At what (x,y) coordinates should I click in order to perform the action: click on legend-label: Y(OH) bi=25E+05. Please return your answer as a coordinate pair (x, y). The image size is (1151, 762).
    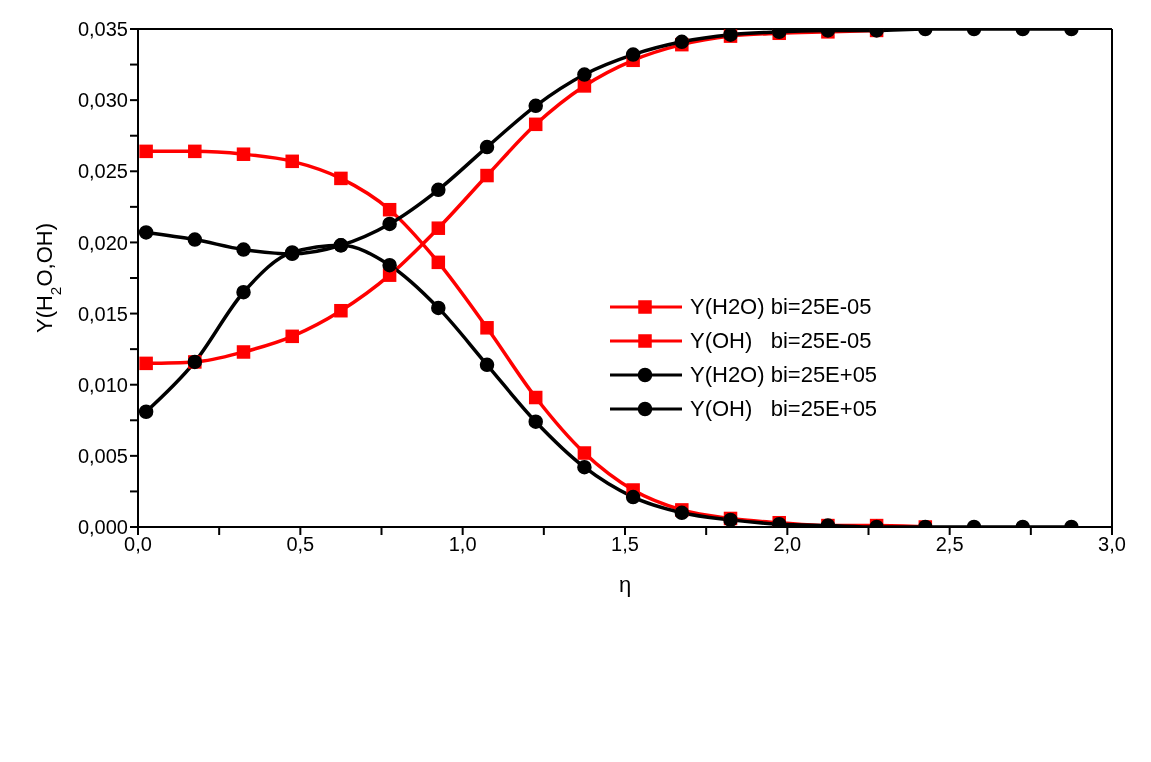
    Looking at the image, I should click on (784, 409).